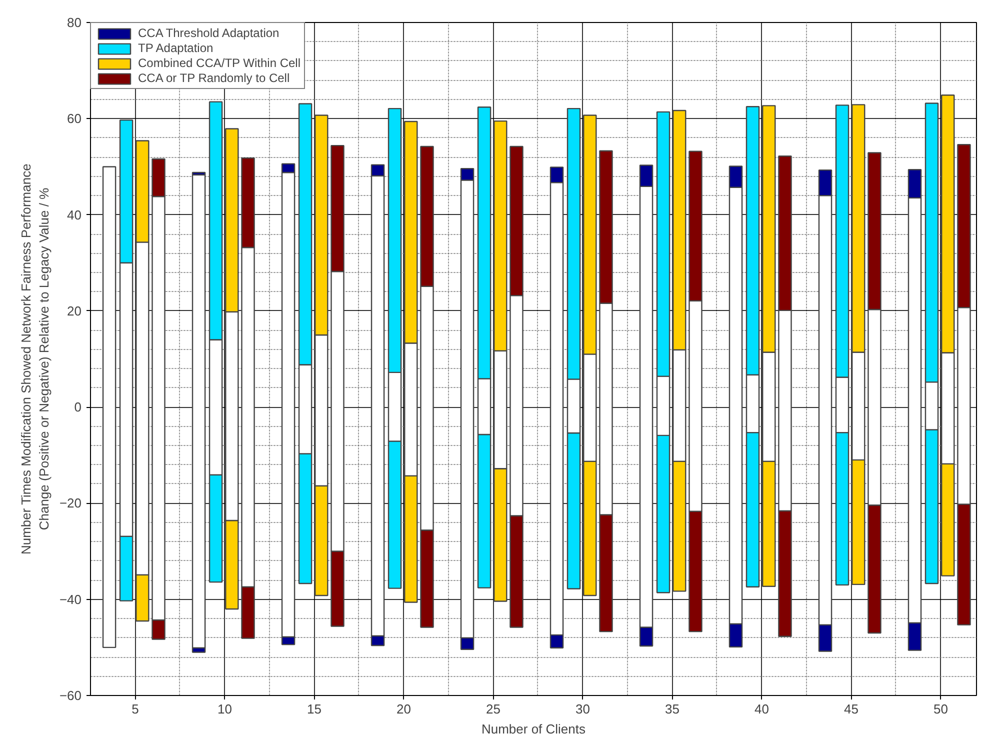  Describe the element at coordinates (35, 359) in the screenshot. I see `y-axis-title: Number Times Modification Showed Network Fairness Performance Change (Positive or Negative) Relative to Legacy Value / %` at that location.